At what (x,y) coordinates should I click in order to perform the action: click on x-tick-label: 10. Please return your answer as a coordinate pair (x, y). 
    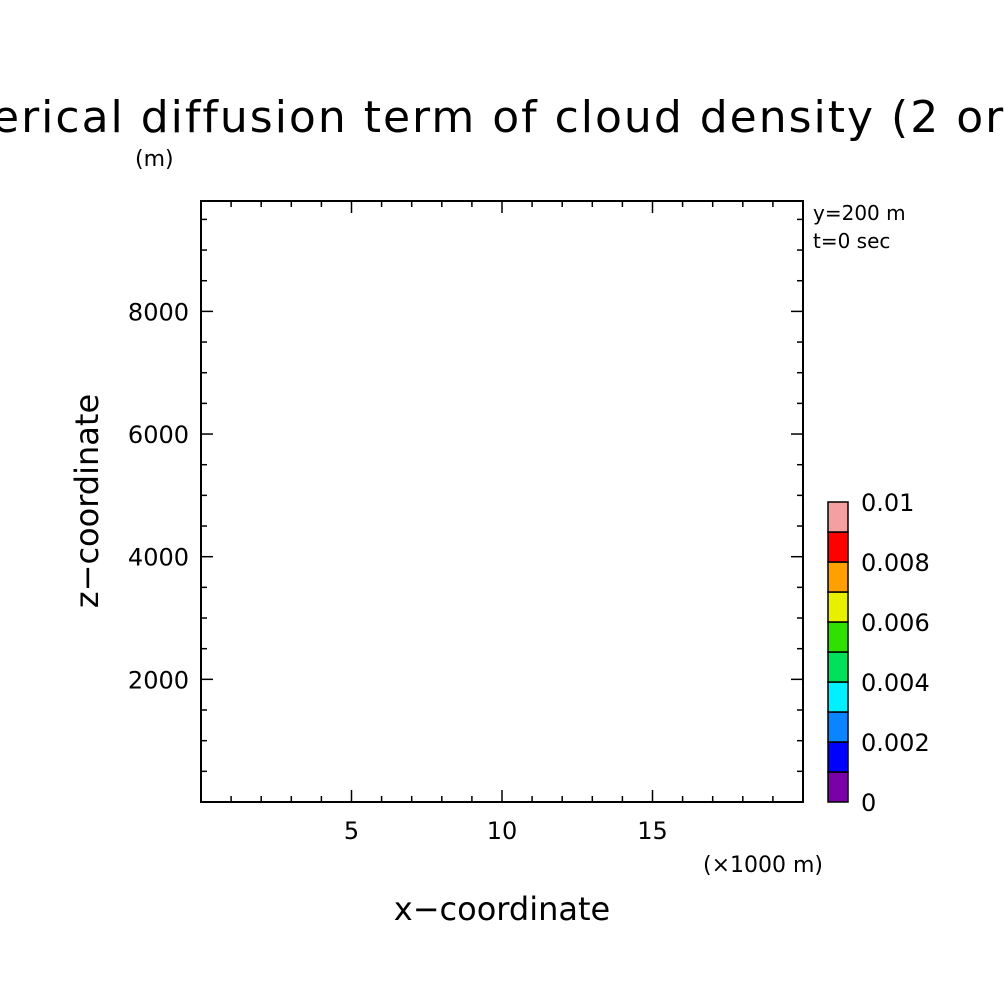
    Looking at the image, I should click on (502, 831).